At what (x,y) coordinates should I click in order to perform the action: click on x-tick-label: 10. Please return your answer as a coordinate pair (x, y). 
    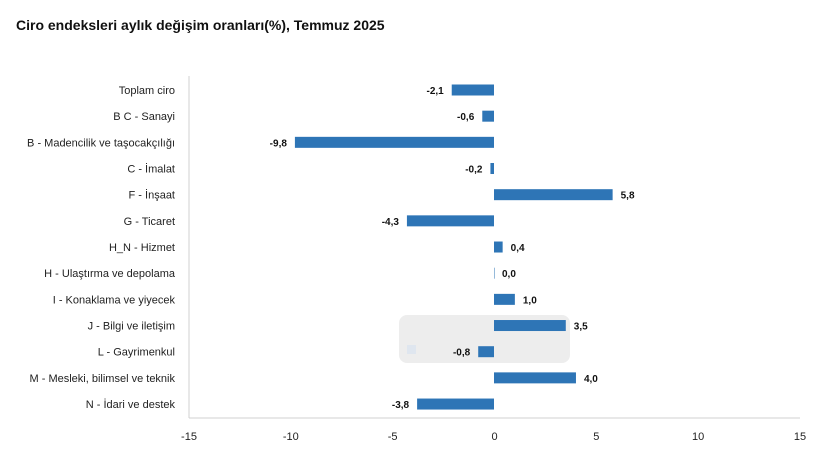
    Looking at the image, I should click on (698, 437).